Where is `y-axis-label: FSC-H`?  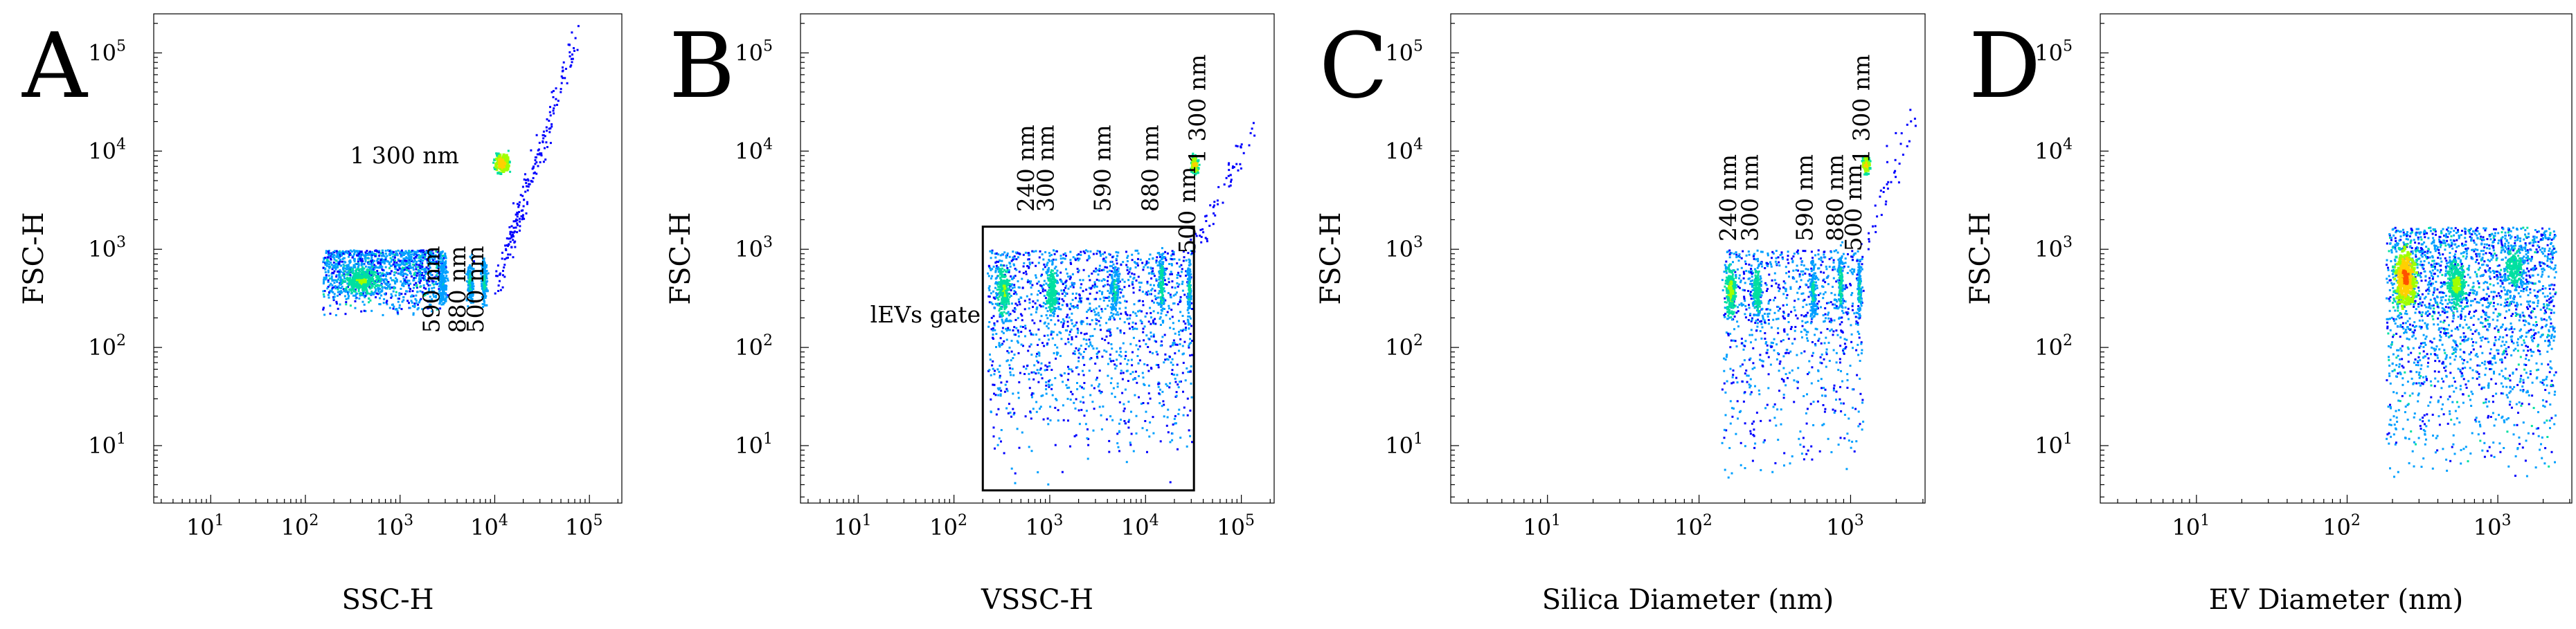
y-axis-label: FSC-H is located at coordinates (34, 258).